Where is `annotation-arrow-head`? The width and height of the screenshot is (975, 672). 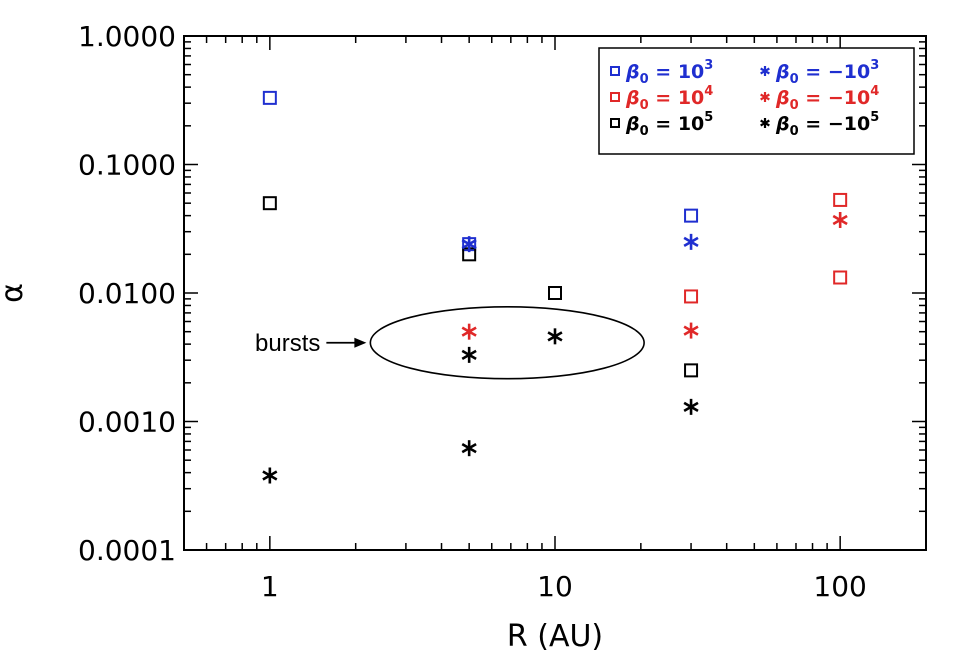
annotation-arrow-head is located at coordinates (360, 342).